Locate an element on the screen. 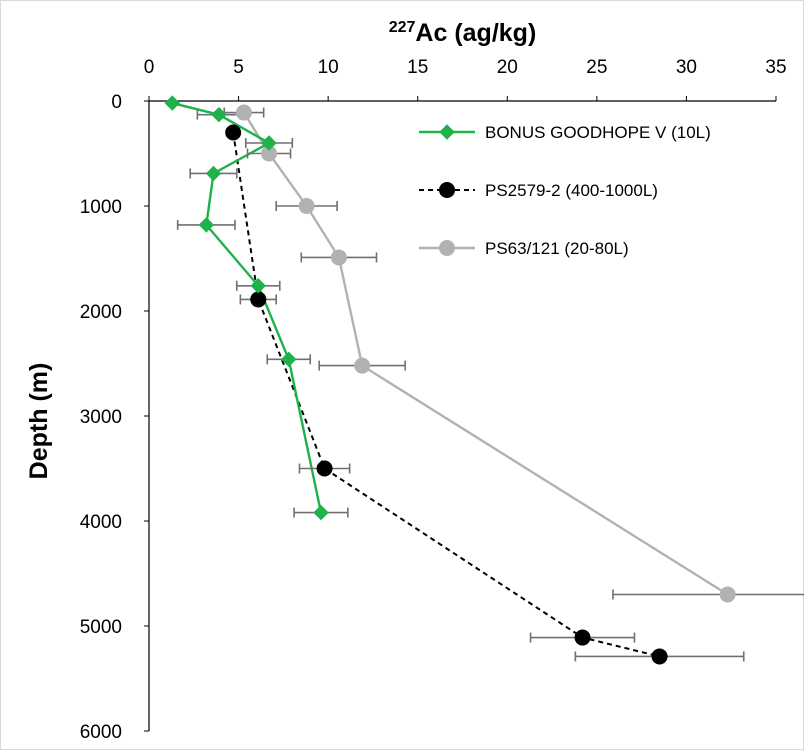 The image size is (804, 751). x-tick-label: 0 is located at coordinates (149, 67).